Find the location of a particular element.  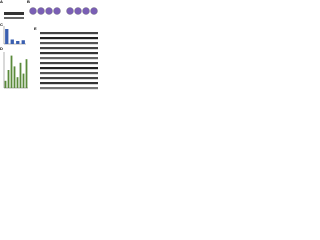

figure: A B C D E is located at coordinates (49, 45).